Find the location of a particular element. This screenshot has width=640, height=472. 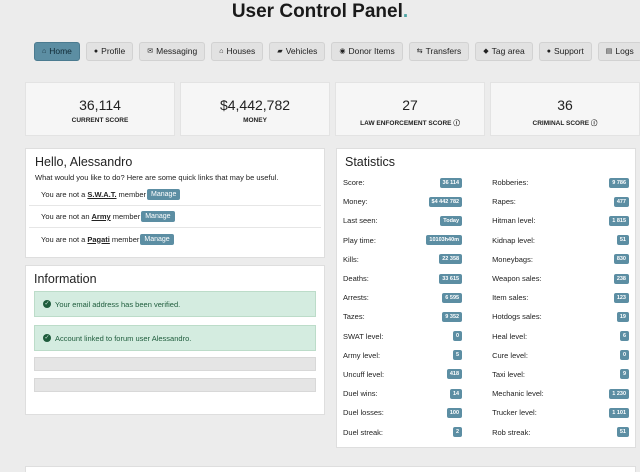

membership-prefix: You are not an is located at coordinates (65, 216).